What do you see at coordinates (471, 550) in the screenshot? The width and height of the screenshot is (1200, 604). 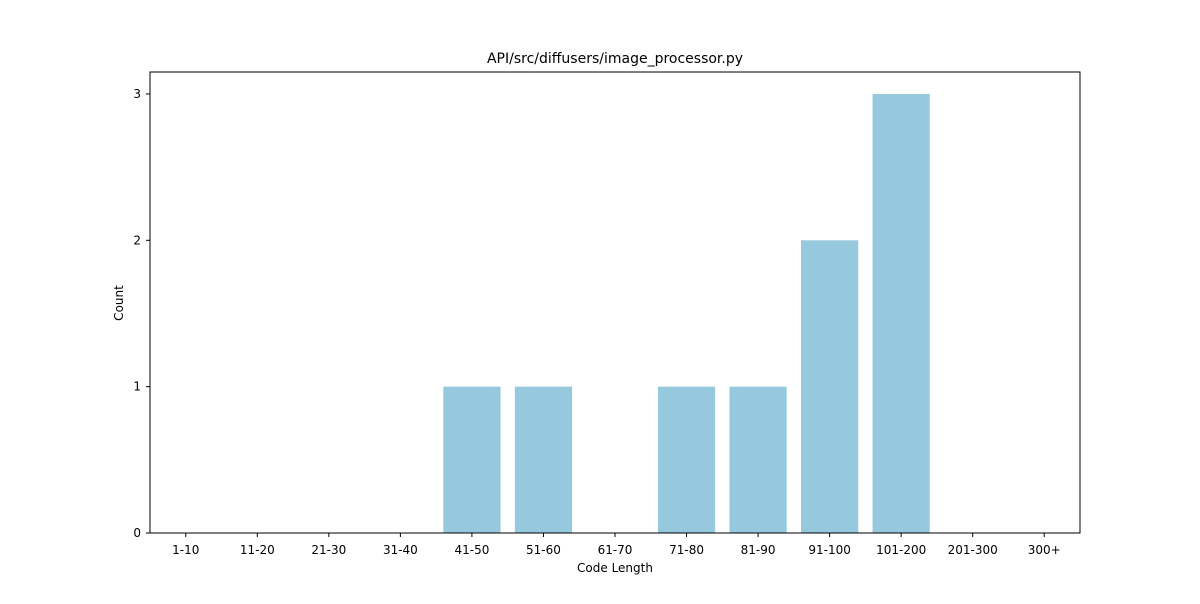 I see `x-tick-label: 41-50` at bounding box center [471, 550].